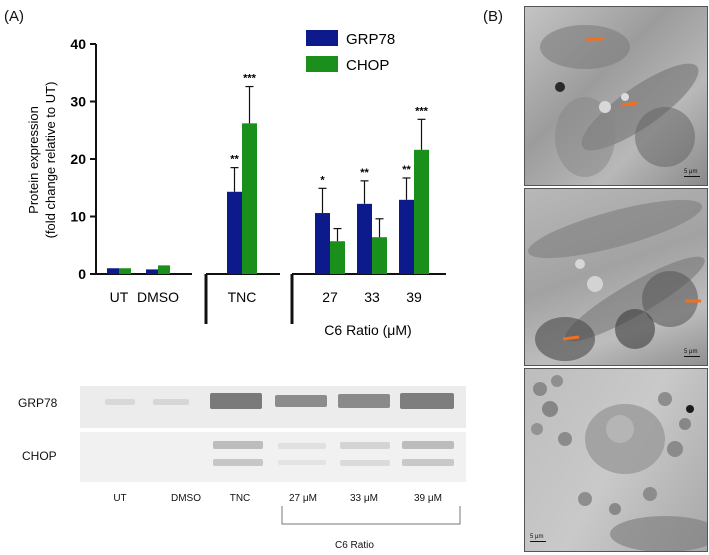 The image size is (709, 555). Describe the element at coordinates (240, 498) in the screenshot. I see `lane-label-tnc: TNC` at that location.